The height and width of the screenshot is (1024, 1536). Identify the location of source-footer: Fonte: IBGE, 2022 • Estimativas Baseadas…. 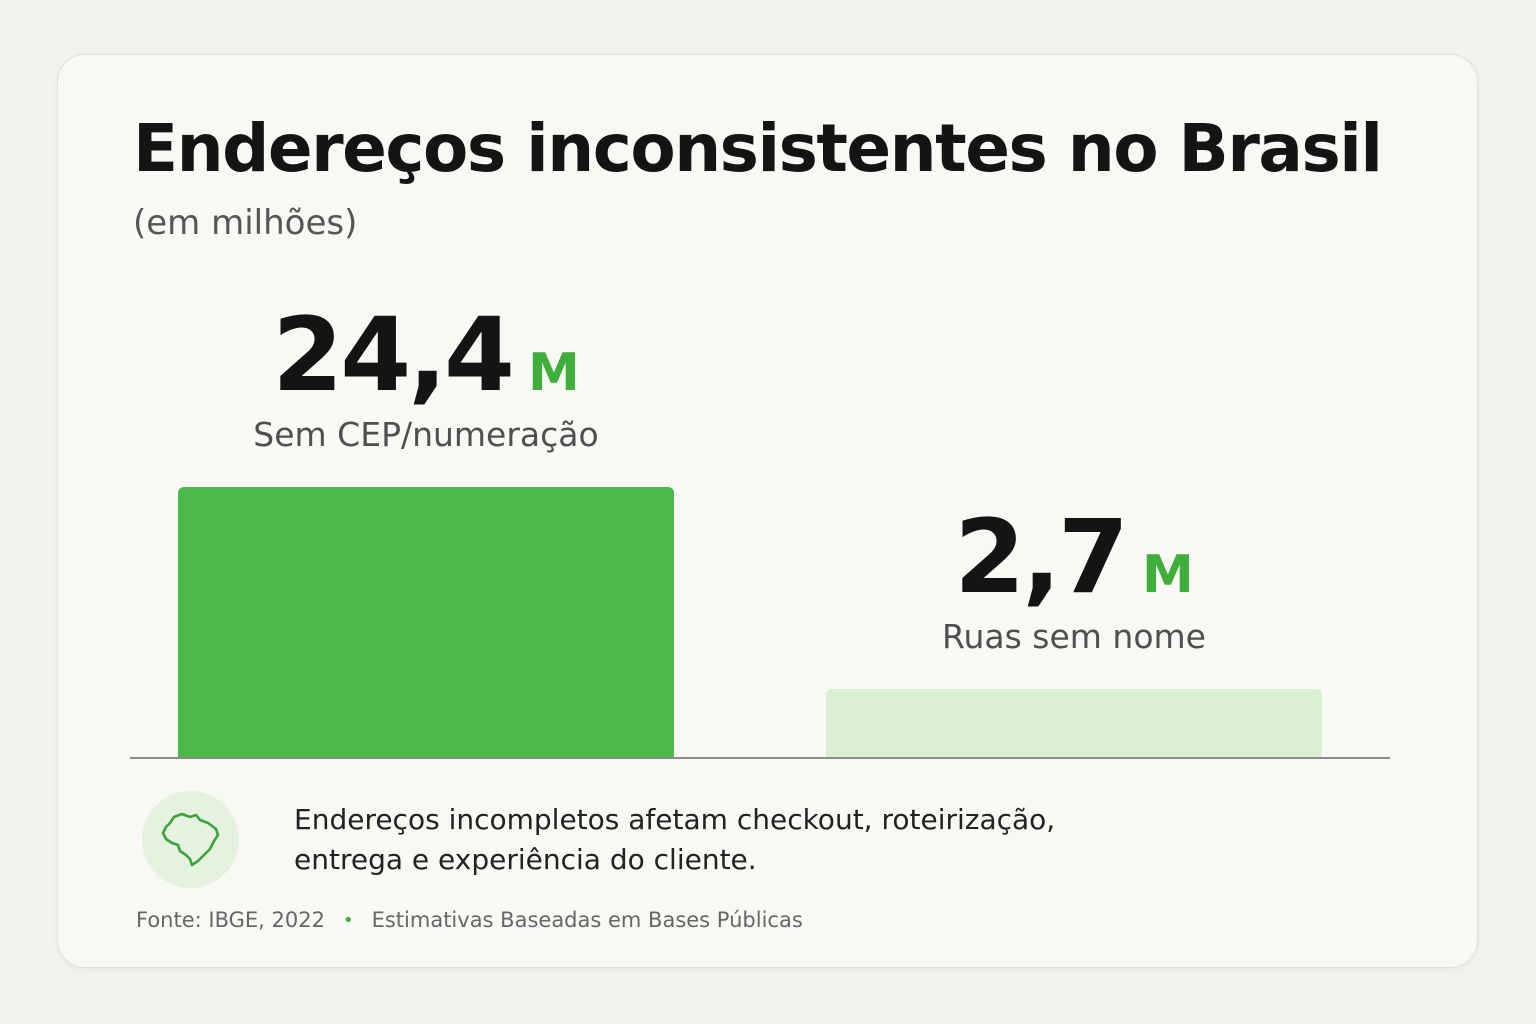
(469, 920).